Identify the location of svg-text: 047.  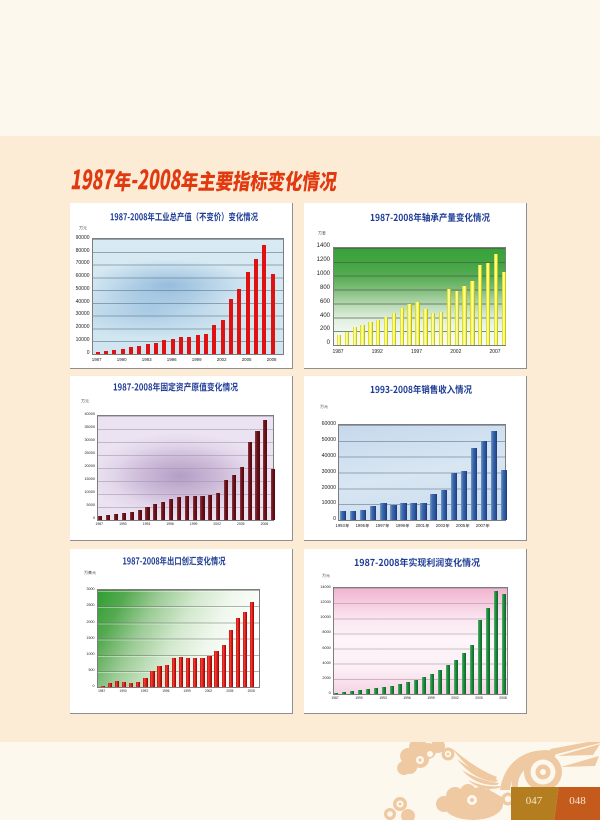
(534, 801).